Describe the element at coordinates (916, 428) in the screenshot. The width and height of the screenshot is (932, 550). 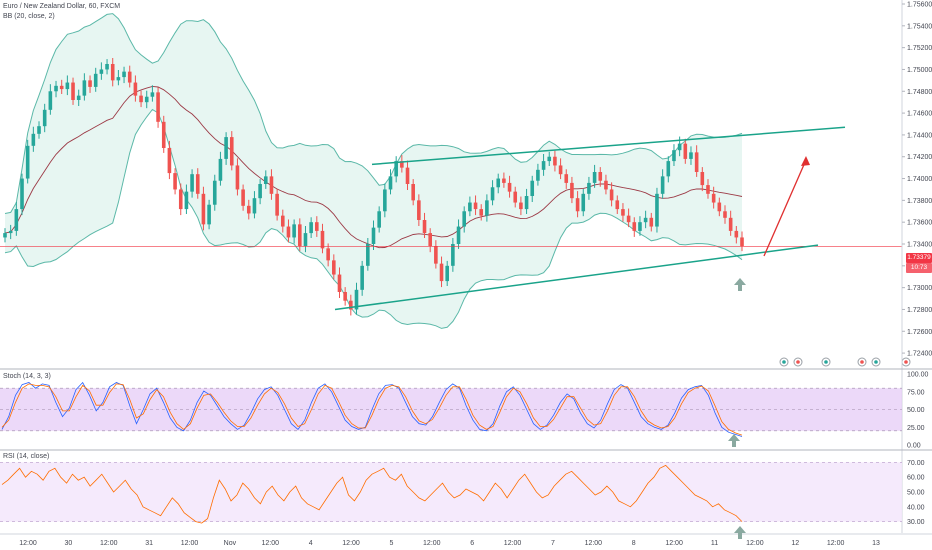
I see `stoch-y-tick-label: 25.00` at that location.